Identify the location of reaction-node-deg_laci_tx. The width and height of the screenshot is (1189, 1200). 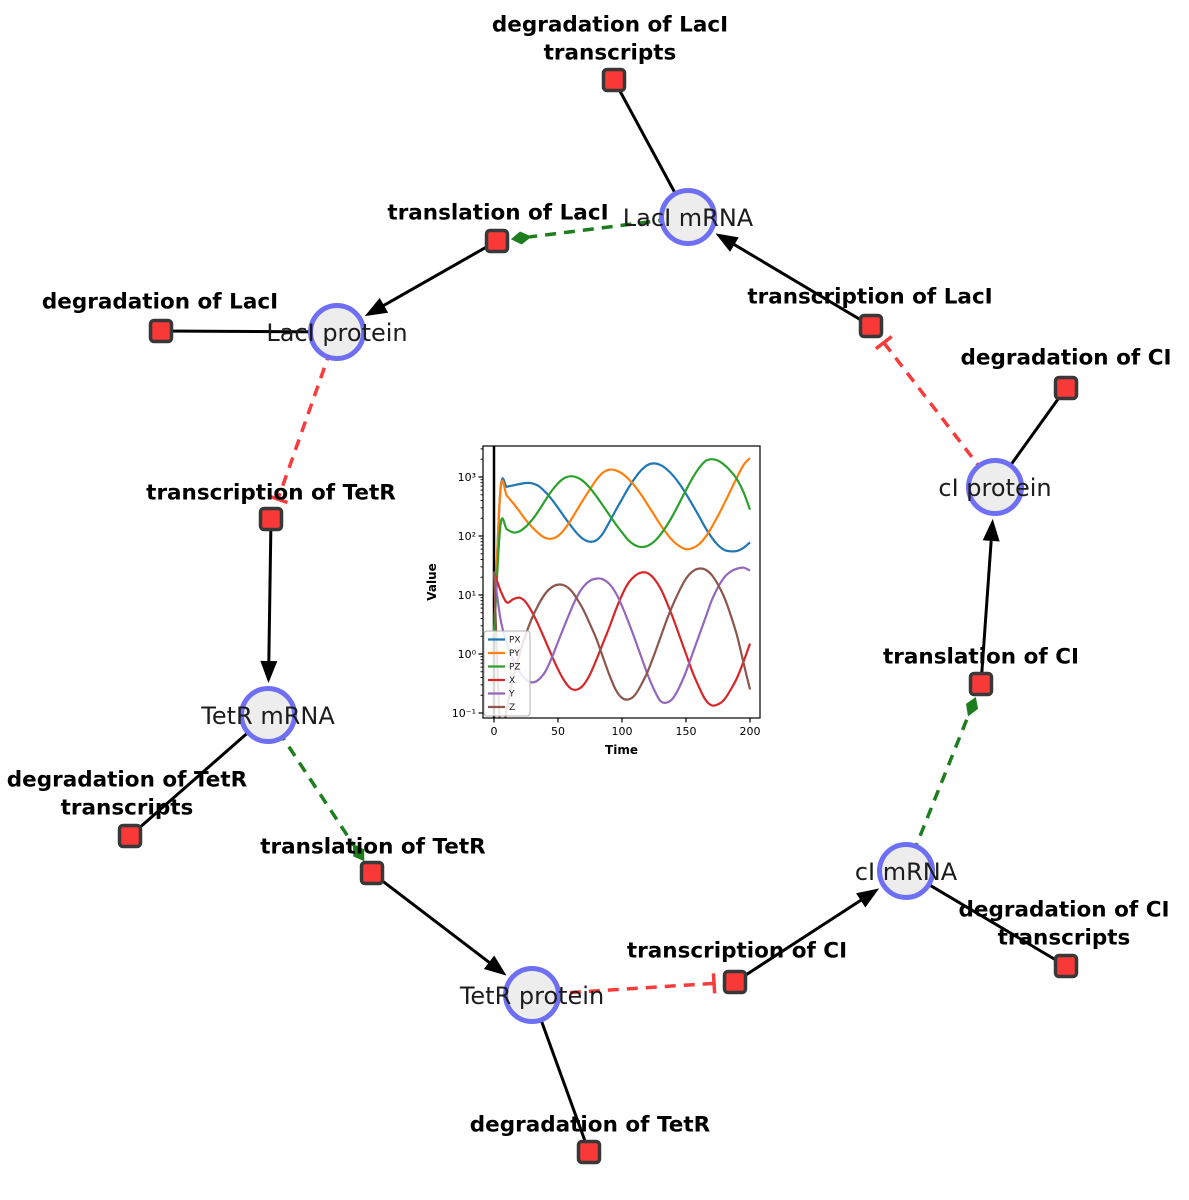
(614, 80).